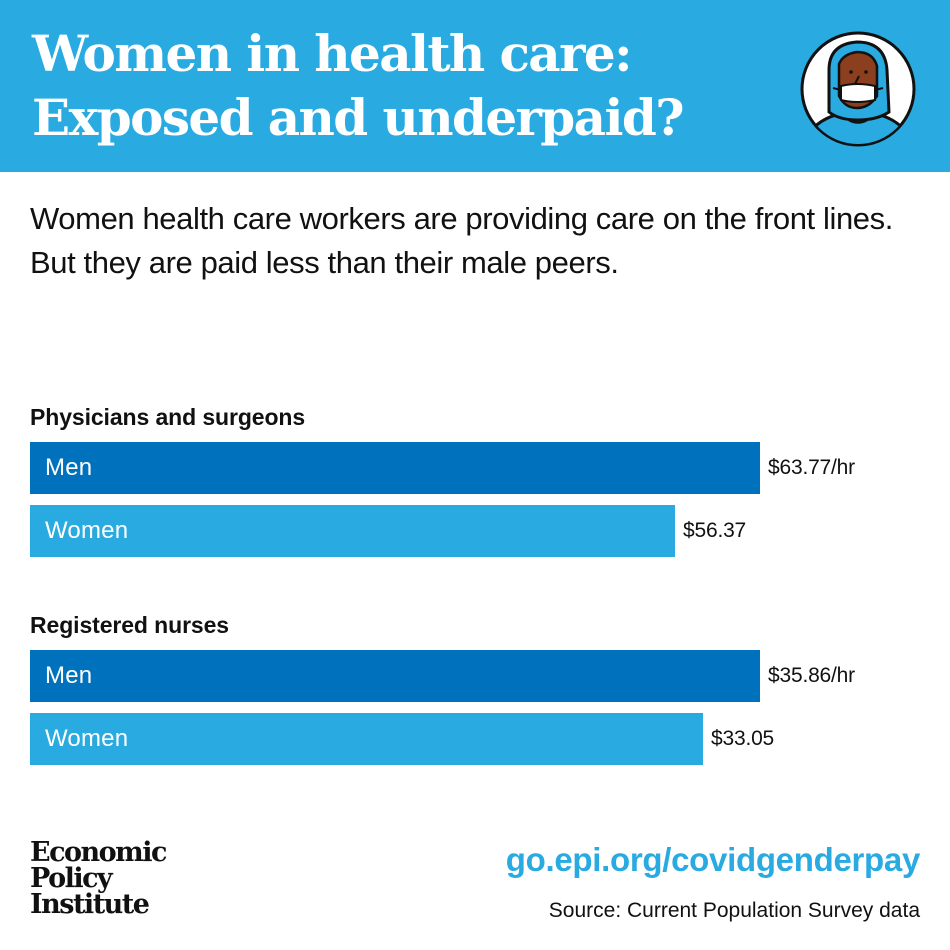 Image resolution: width=950 pixels, height=950 pixels. What do you see at coordinates (71, 878) in the screenshot?
I see `logo-line-2: Policy` at bounding box center [71, 878].